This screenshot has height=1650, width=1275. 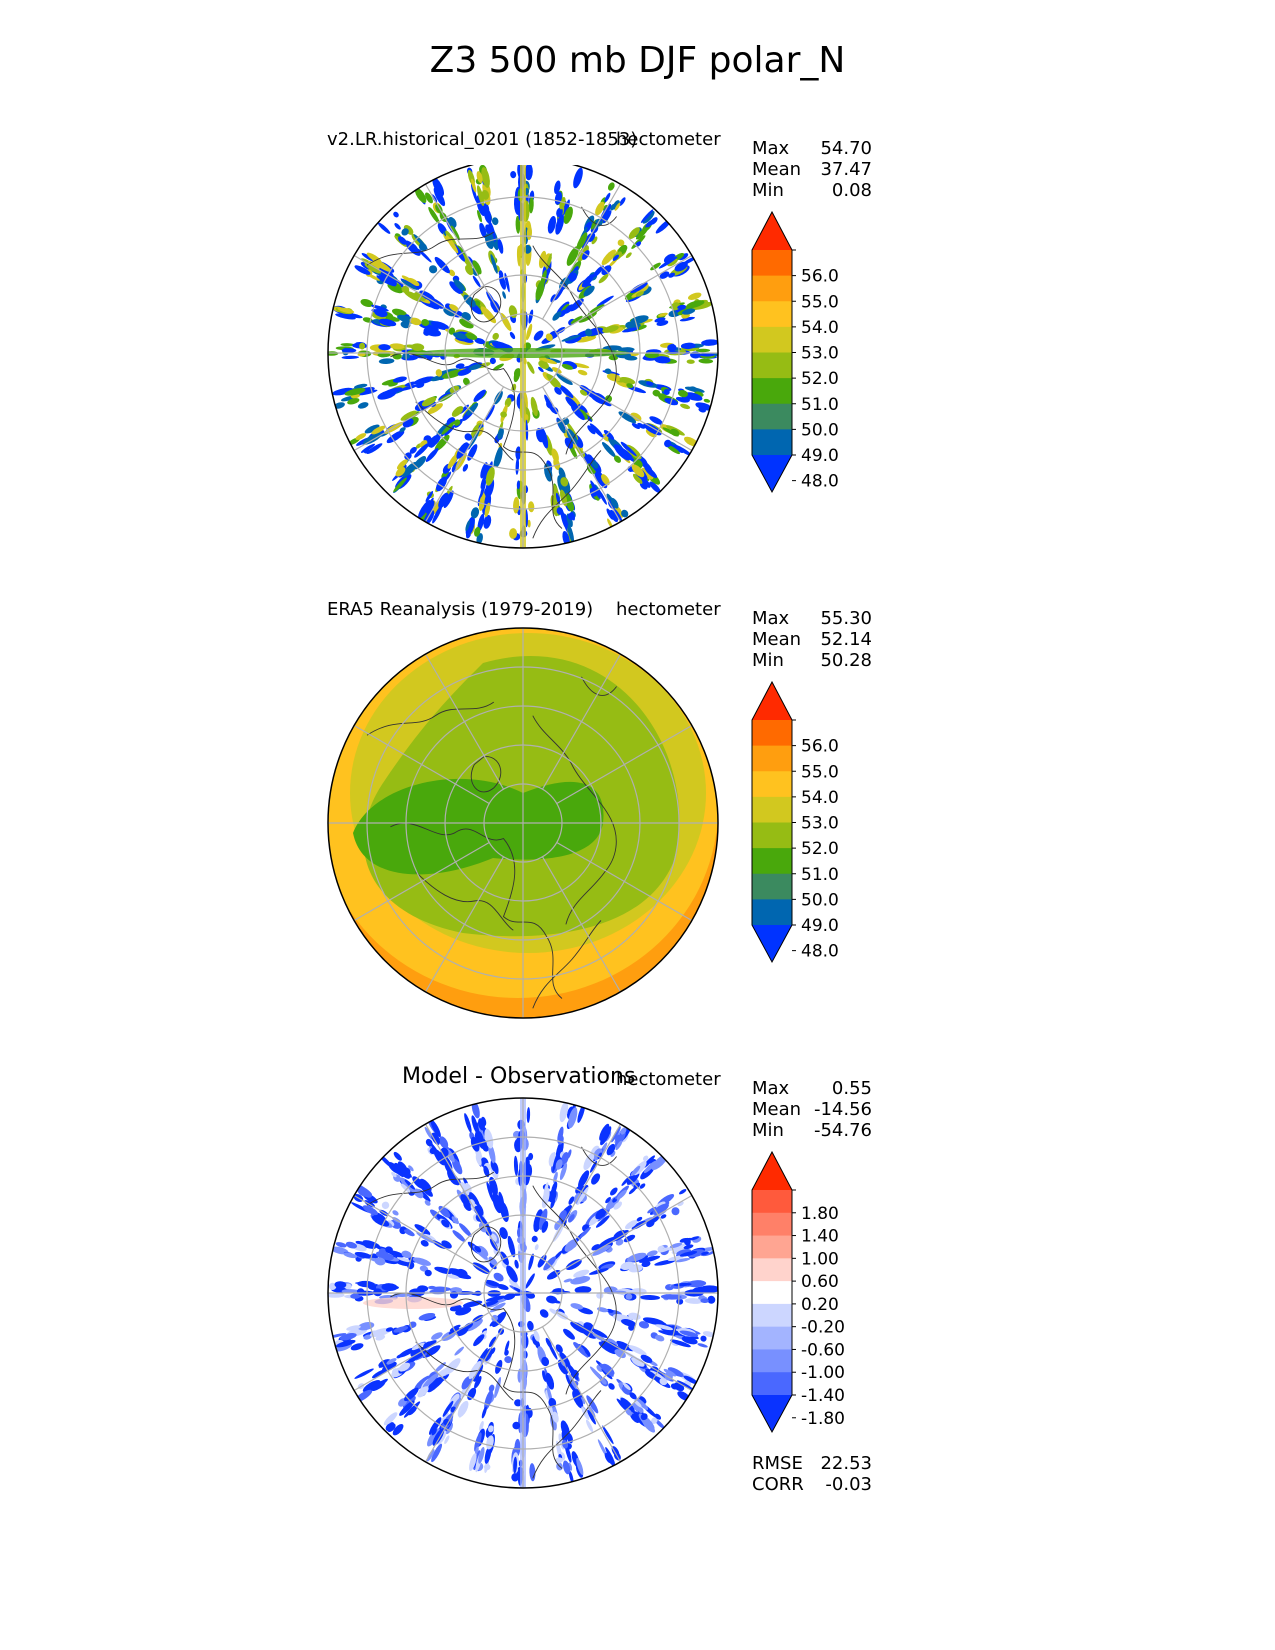 What do you see at coordinates (823, 1396) in the screenshot?
I see `colorbar-tick-label: -1.40` at bounding box center [823, 1396].